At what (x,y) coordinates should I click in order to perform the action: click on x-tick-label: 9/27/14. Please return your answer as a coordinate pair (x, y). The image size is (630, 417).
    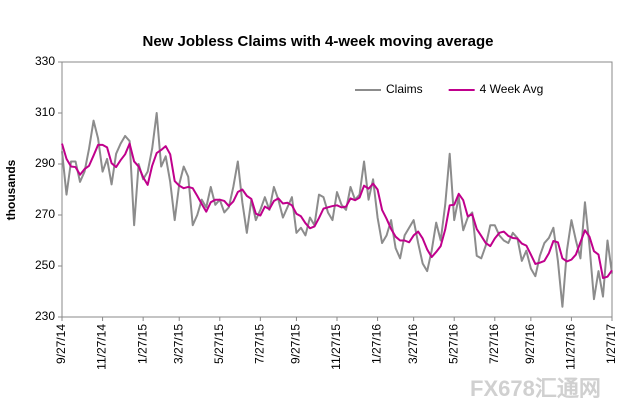
    Looking at the image, I should click on (61, 344).